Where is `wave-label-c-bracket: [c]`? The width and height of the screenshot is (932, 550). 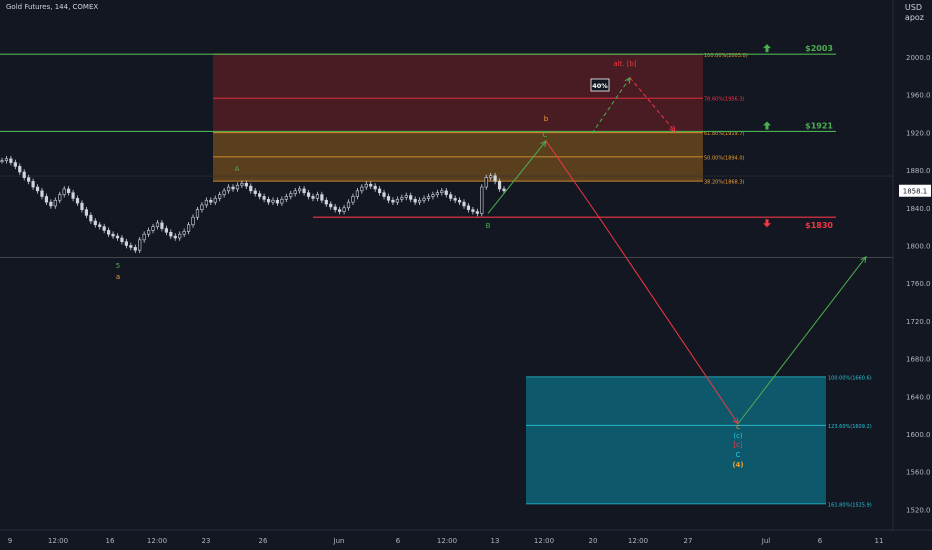
wave-label-c-bracket: [c] is located at coordinates (738, 445).